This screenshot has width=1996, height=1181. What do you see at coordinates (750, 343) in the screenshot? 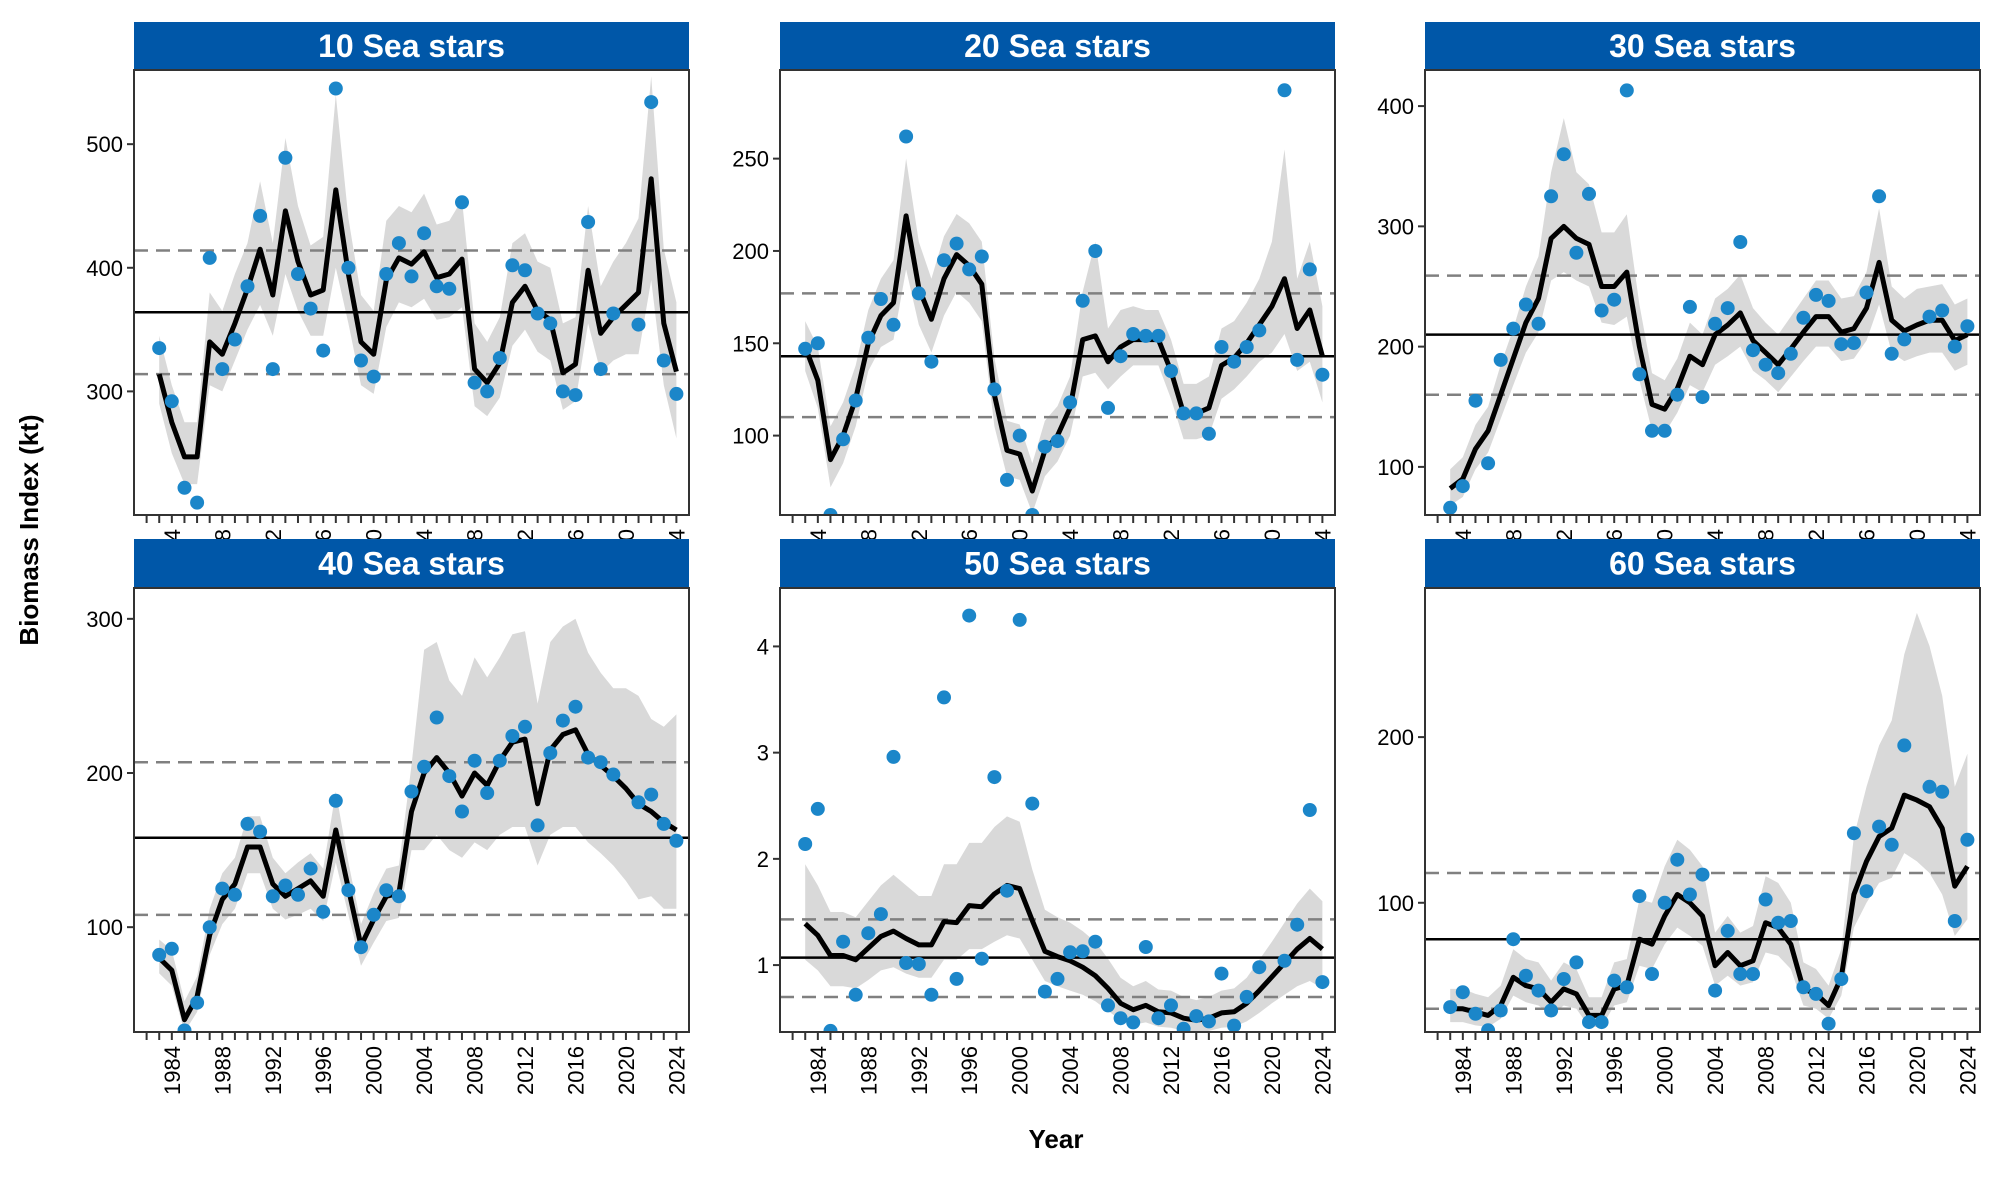
I see `y-tick-label: 150` at bounding box center [750, 343].